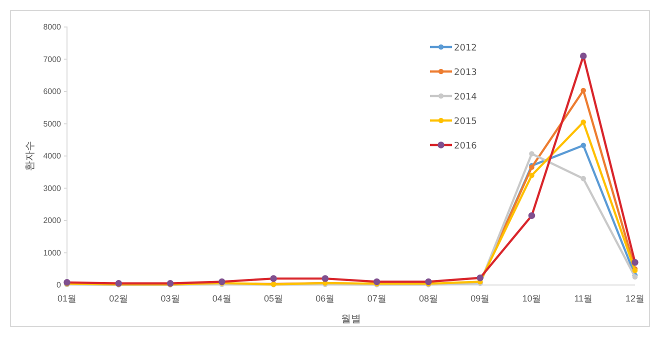 This screenshot has height=337, width=660. Describe the element at coordinates (118, 298) in the screenshot. I see `x-tick-label: 02월` at that location.